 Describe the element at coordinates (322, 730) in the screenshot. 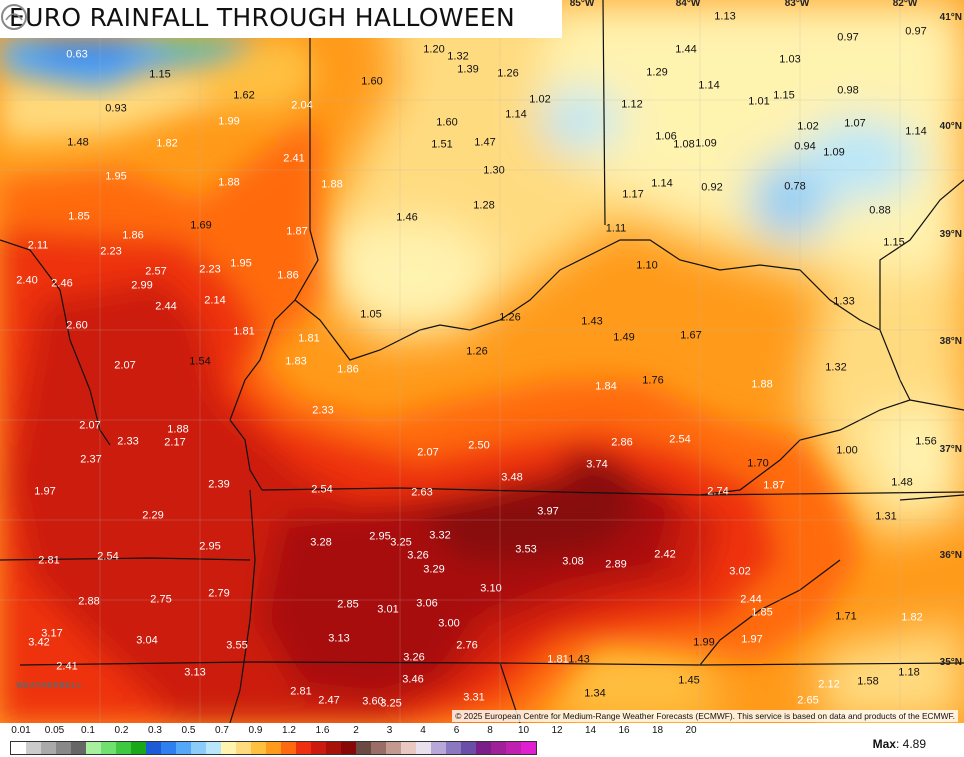

I see `legend-tick-label: 1.6` at that location.